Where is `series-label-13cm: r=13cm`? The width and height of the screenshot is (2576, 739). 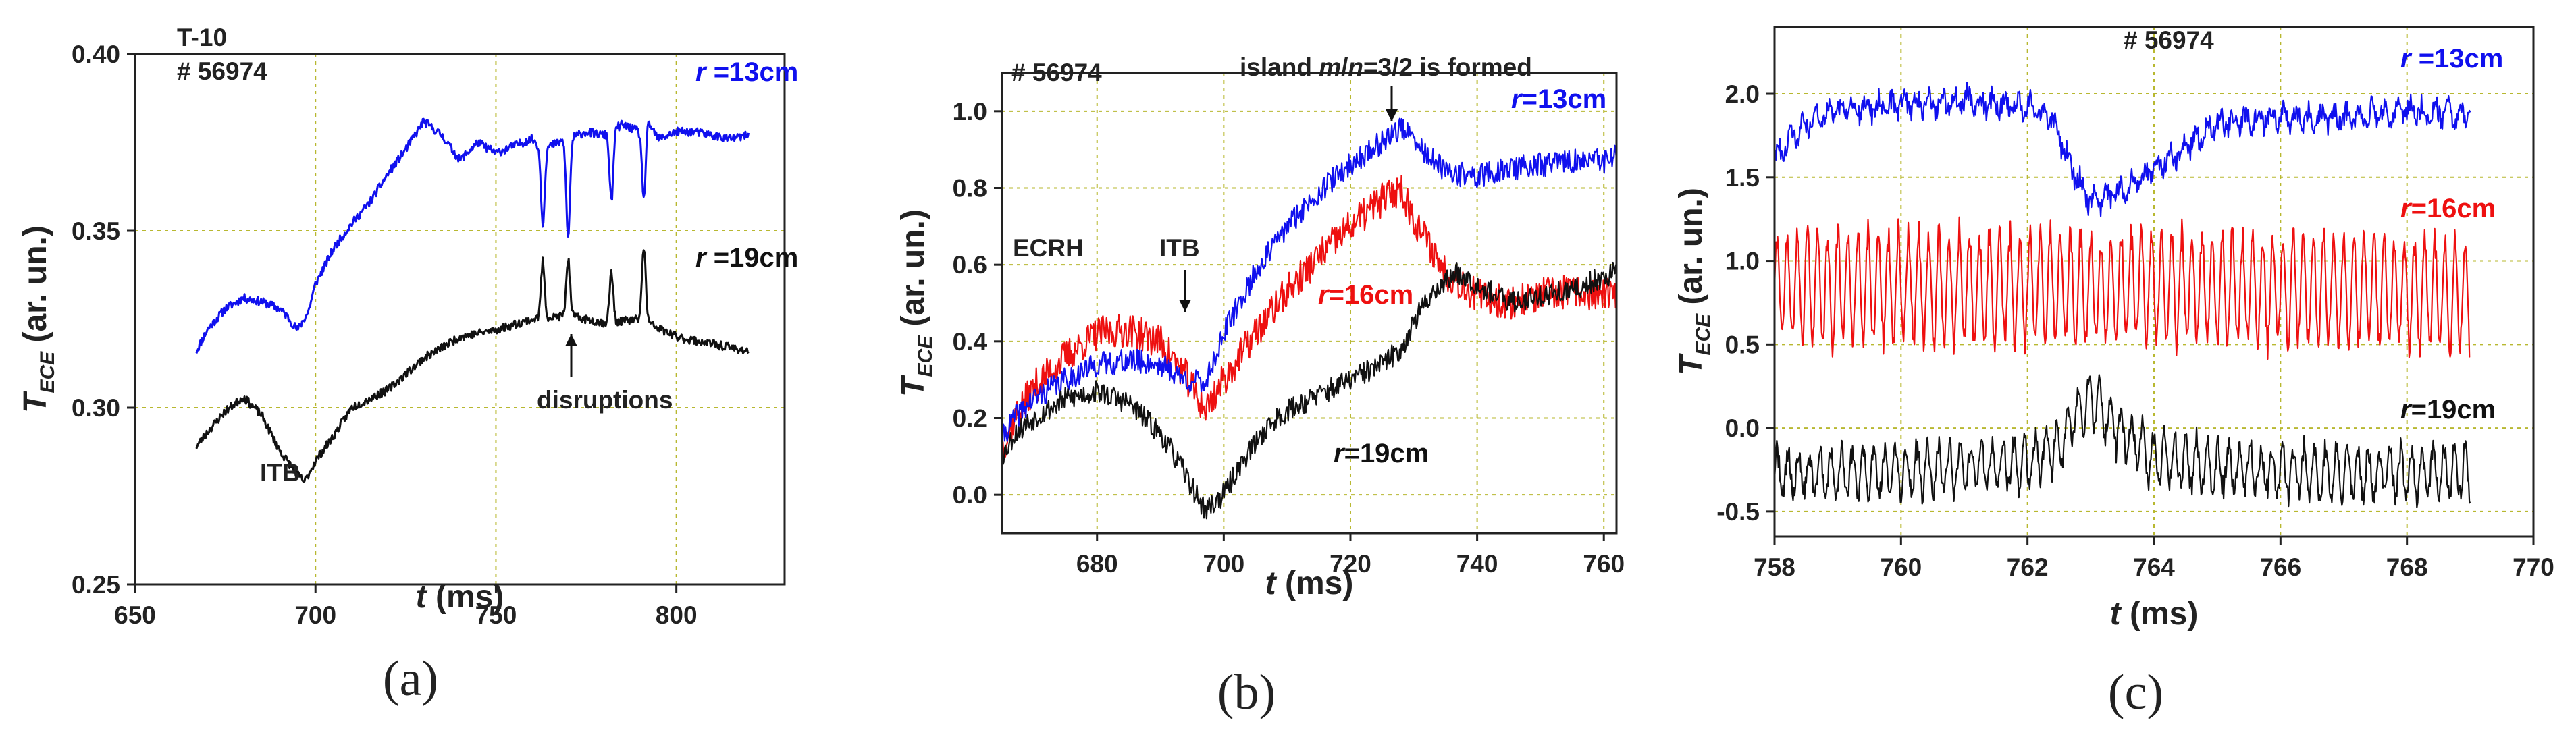 series-label-13cm: r=13cm is located at coordinates (1559, 99).